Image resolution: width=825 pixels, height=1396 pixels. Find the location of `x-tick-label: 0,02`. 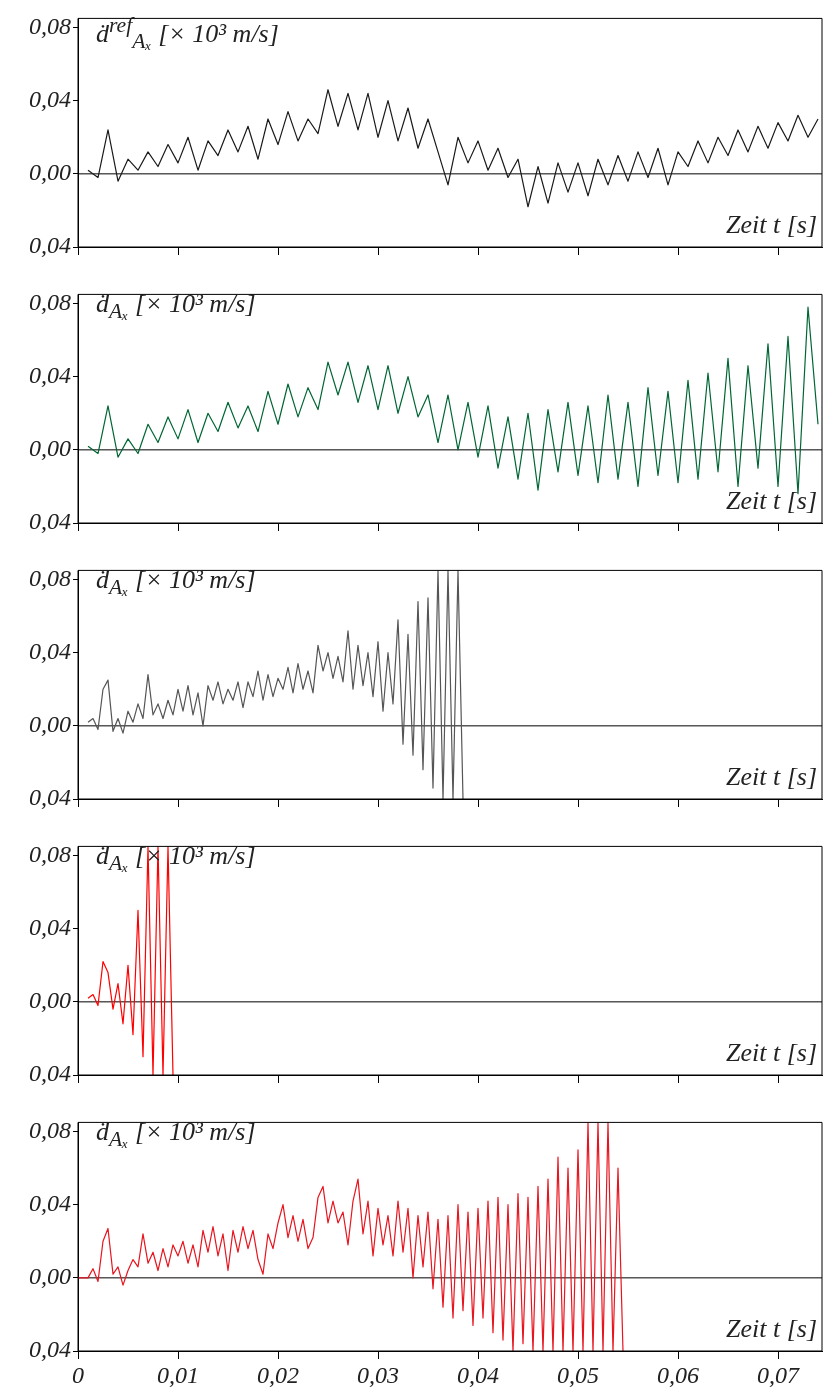

x-tick-label: 0,02 is located at coordinates (278, 1374).